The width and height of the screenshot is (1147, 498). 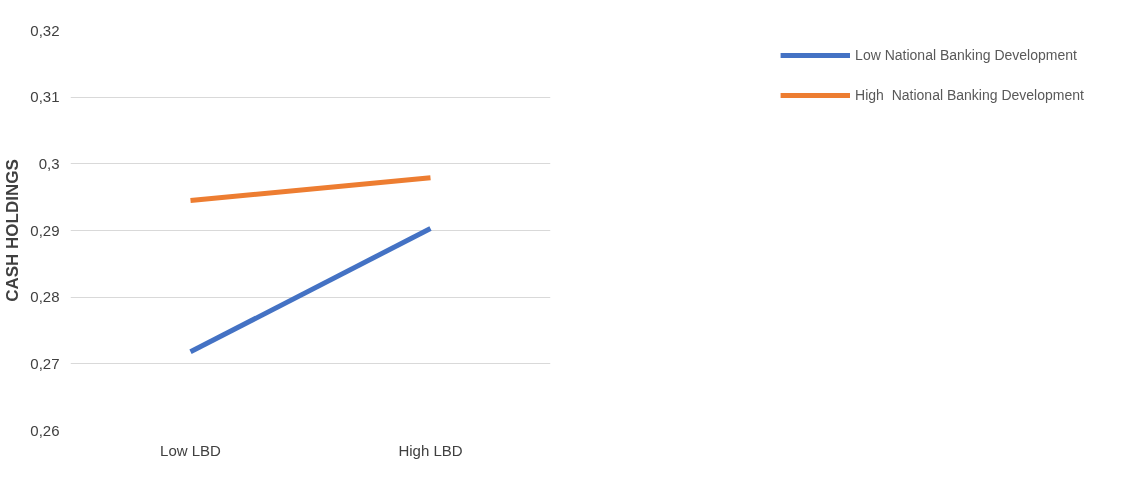 What do you see at coordinates (45, 363) in the screenshot?
I see `y-tick-label: 0,27` at bounding box center [45, 363].